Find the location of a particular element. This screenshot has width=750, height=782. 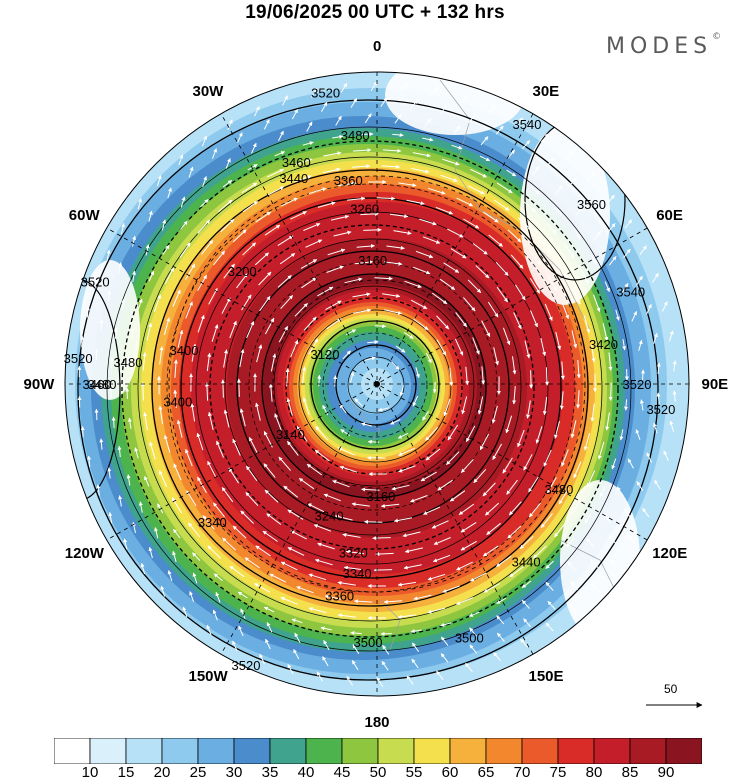

colorbar-label: 40 is located at coordinates (306, 772).